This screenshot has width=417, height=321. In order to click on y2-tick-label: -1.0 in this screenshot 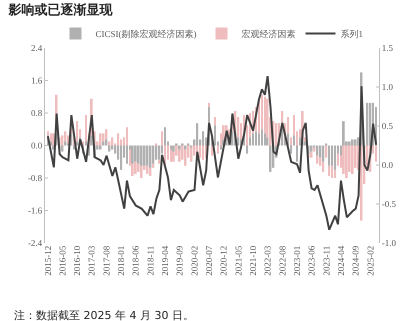, I will do `click(389, 243)`.